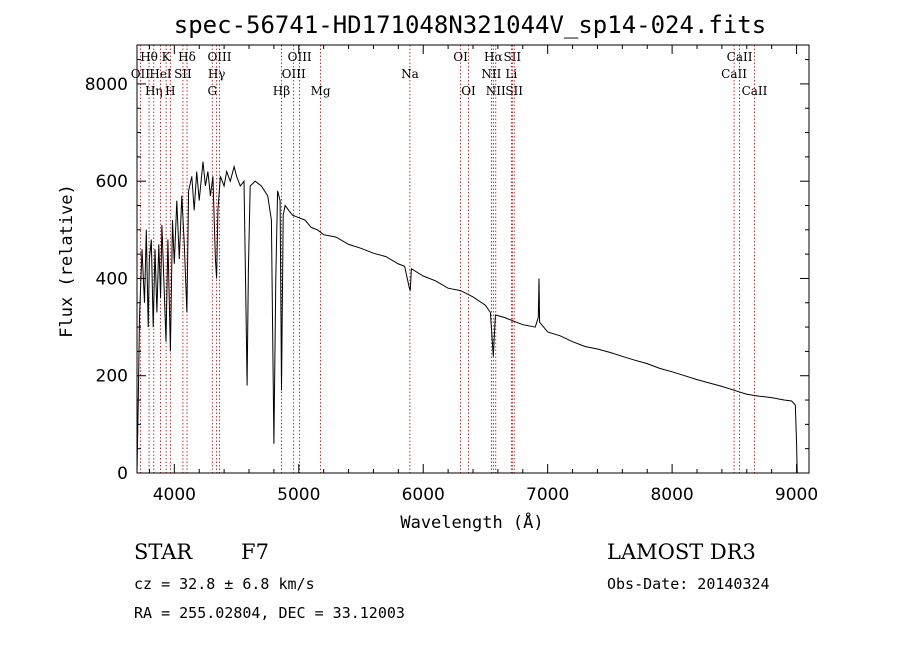  What do you see at coordinates (167, 57) in the screenshot?
I see `spectral-line-label: K` at bounding box center [167, 57].